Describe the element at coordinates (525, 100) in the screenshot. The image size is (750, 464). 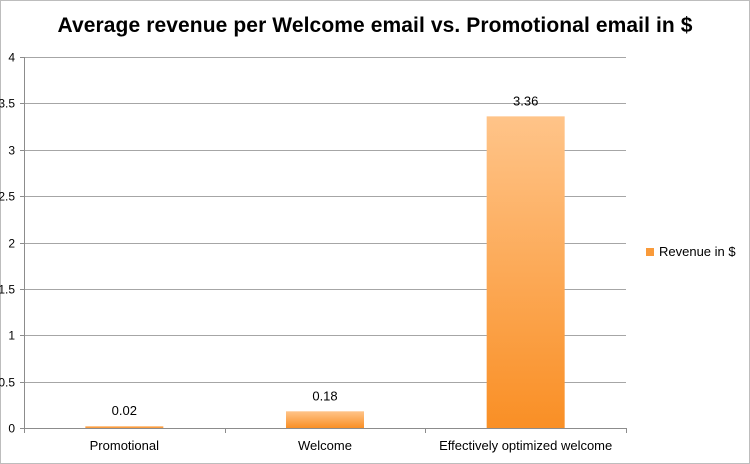
I see `data-label: 3.36` at that location.